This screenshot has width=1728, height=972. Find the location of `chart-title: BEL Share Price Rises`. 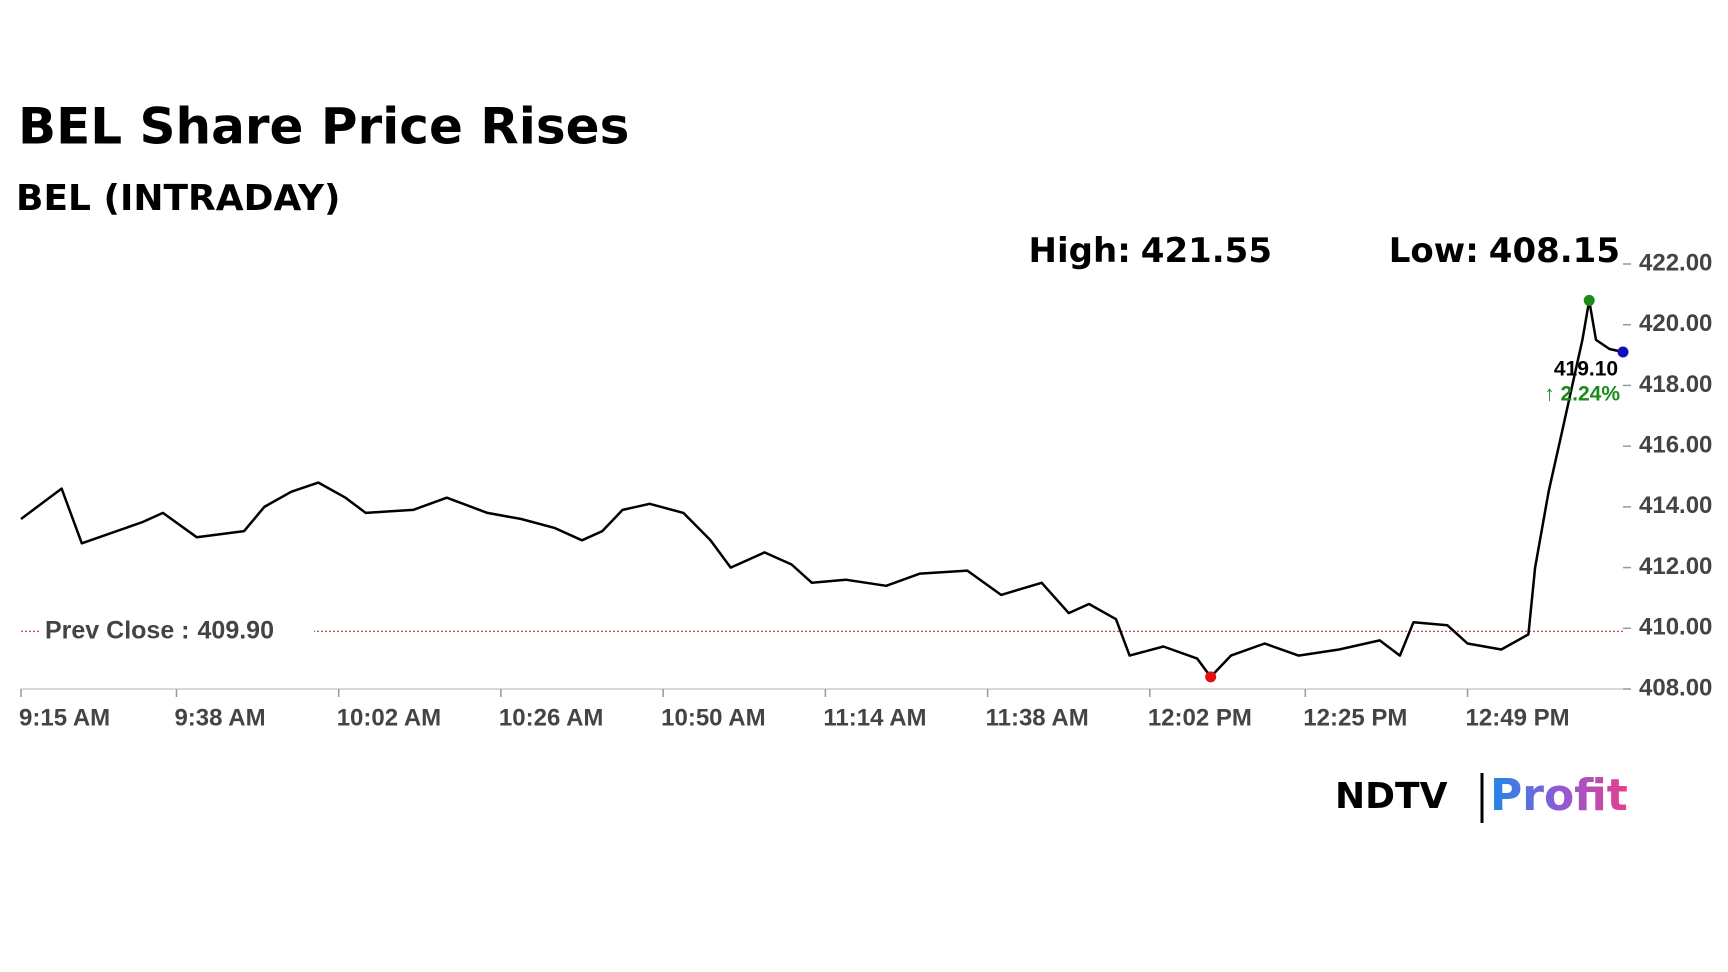

chart-title: BEL Share Price Rises is located at coordinates (323, 127).